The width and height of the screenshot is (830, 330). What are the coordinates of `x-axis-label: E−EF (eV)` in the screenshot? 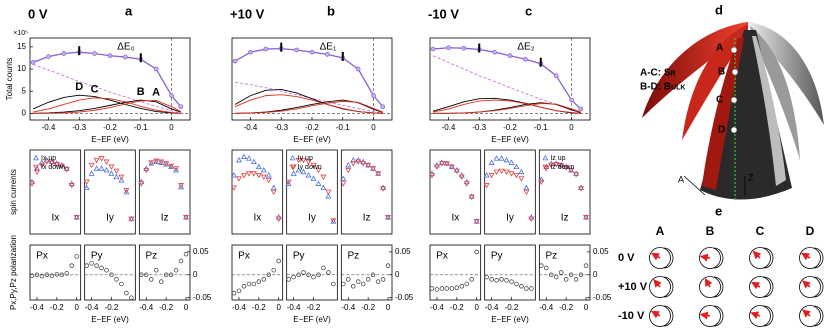 It's located at (312, 139).